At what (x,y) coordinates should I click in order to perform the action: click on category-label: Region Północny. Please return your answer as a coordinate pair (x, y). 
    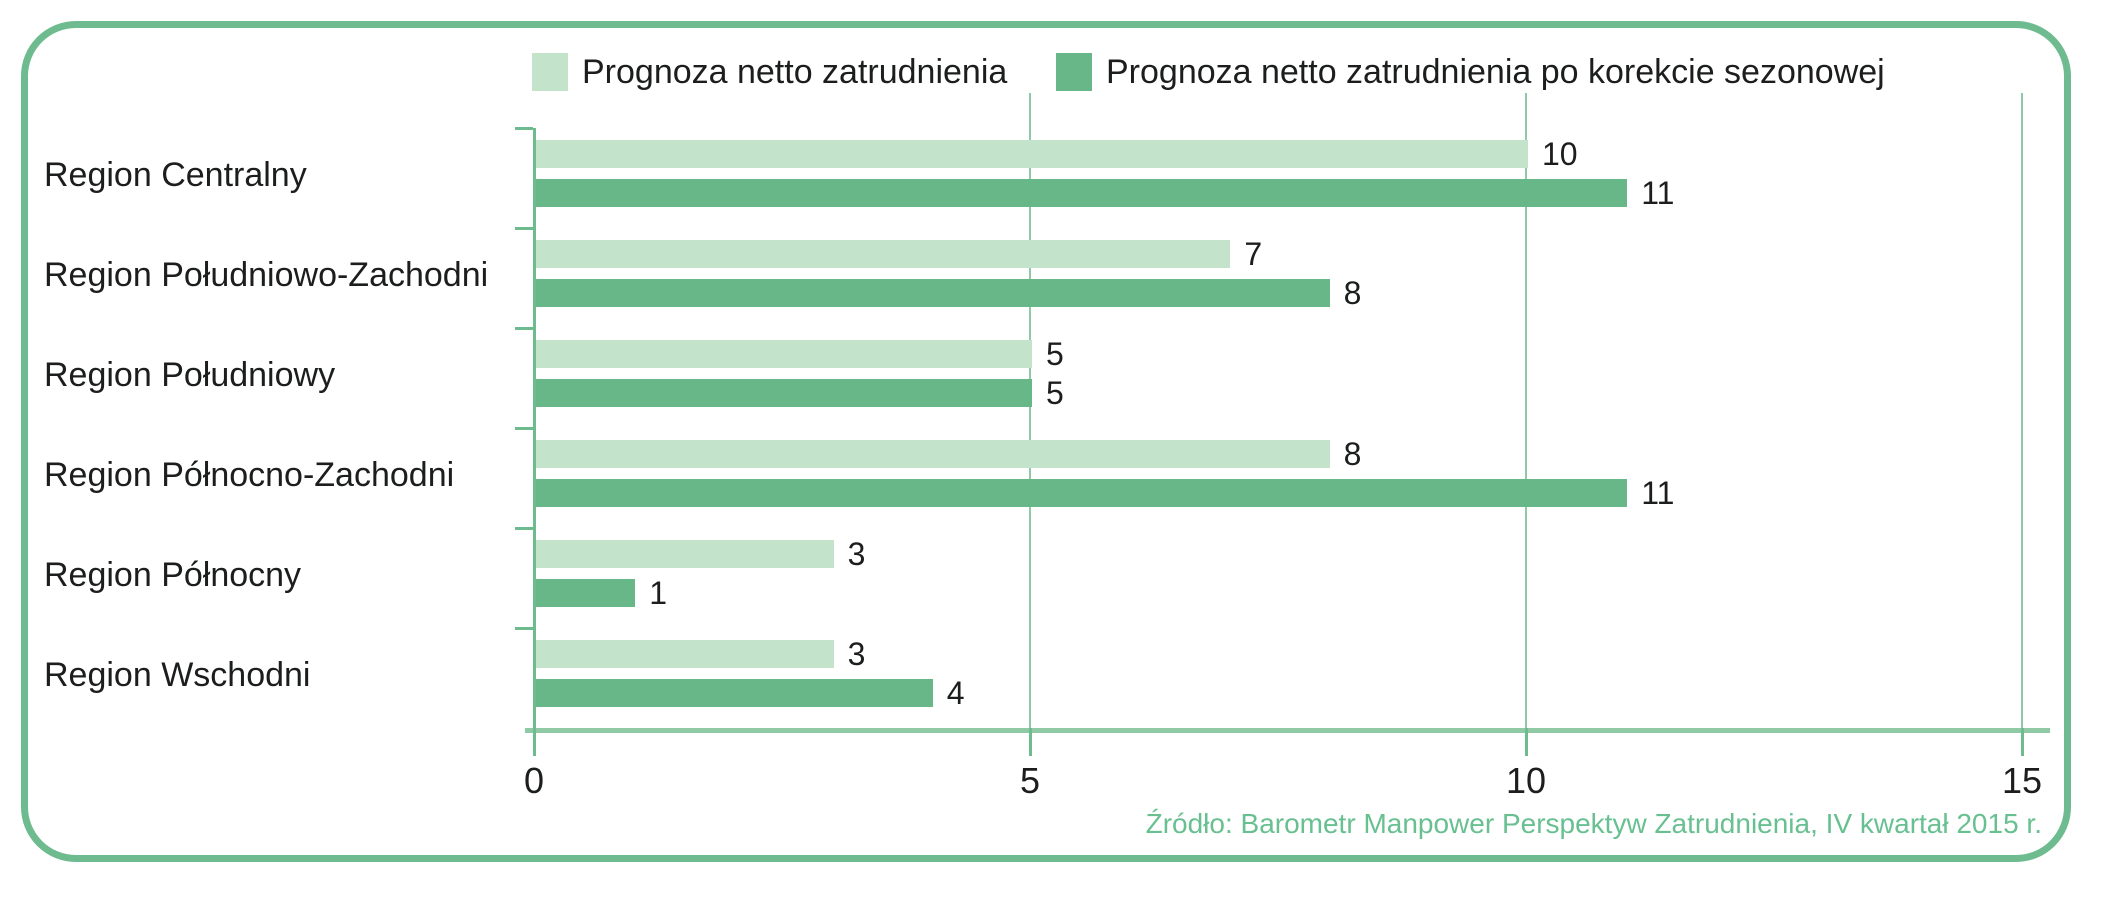
    Looking at the image, I should click on (173, 575).